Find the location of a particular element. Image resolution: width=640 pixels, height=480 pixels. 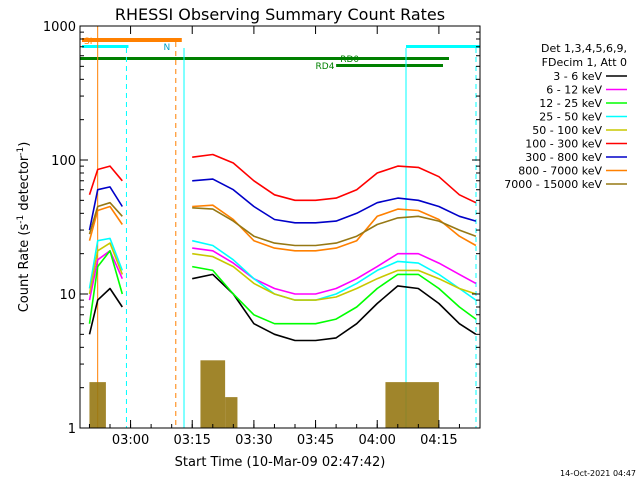

flag-bar-rd0-tail is located at coordinates (447, 58).